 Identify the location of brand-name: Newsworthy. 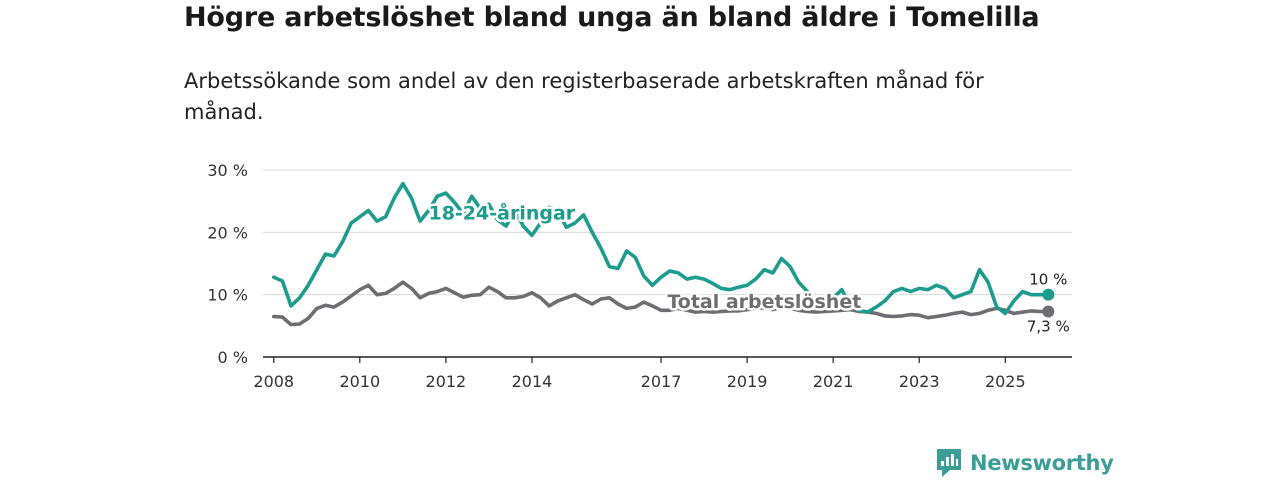
(1042, 463).